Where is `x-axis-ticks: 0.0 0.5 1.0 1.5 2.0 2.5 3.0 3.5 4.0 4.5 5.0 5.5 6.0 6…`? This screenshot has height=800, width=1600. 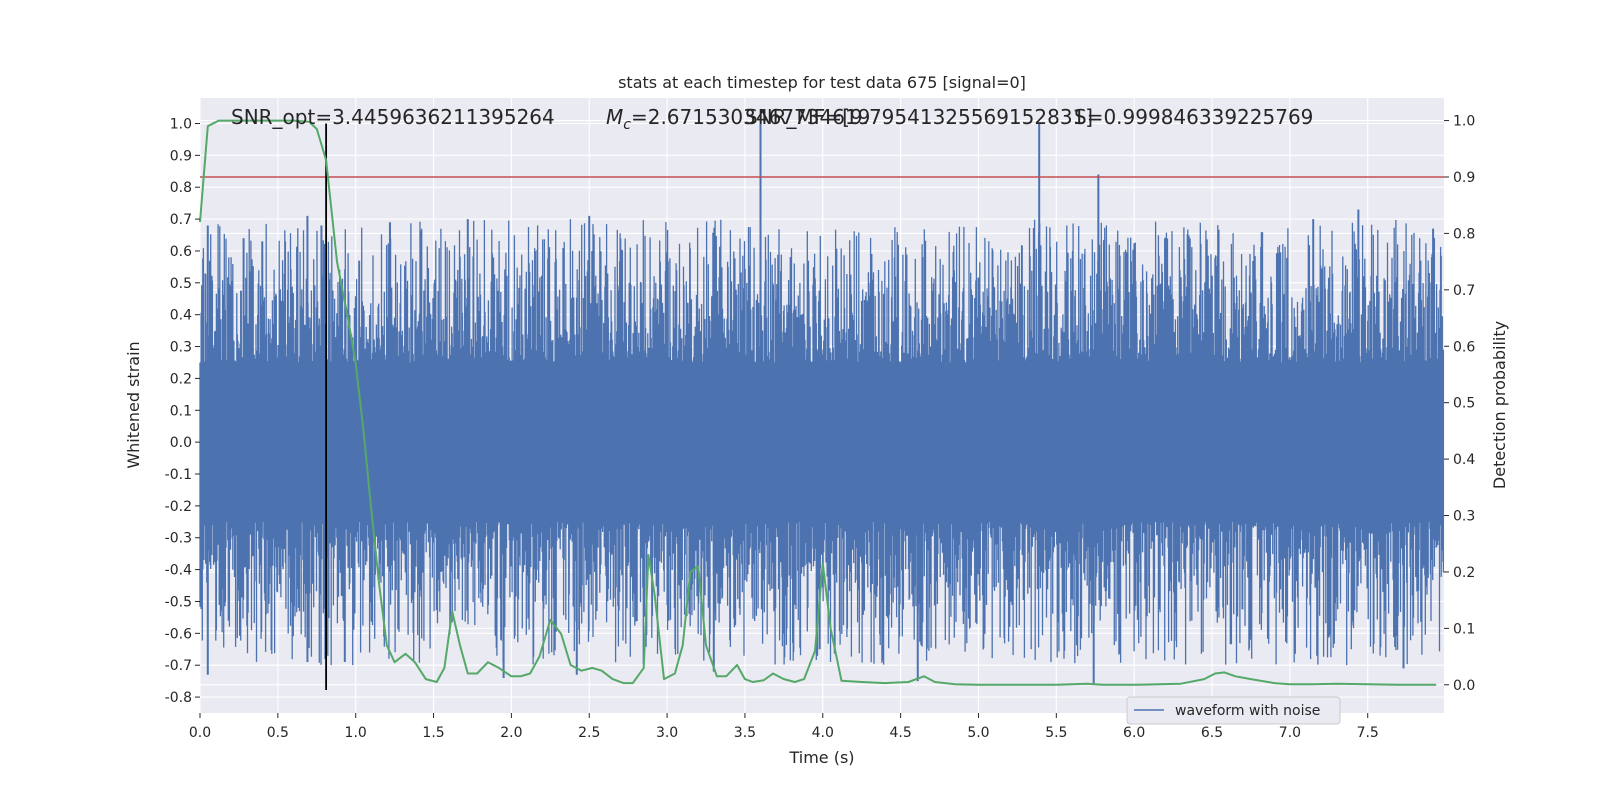 x-axis-ticks: 0.0 0.5 1.0 1.5 2.0 2.5 3.0 3.5 4.0 4.5 5.0 5.5 6.0 6… is located at coordinates (784, 727).